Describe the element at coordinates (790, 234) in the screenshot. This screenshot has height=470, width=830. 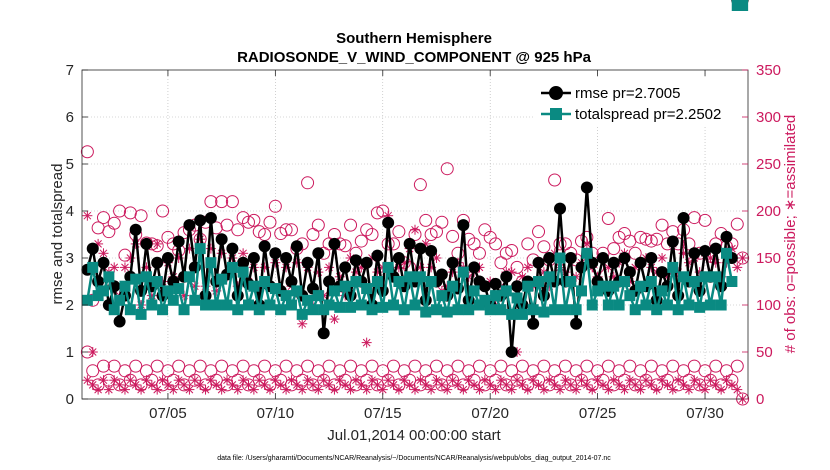
I see `y-axis-right-label: # of obs: o=possible; ∗=assimilated` at that location.